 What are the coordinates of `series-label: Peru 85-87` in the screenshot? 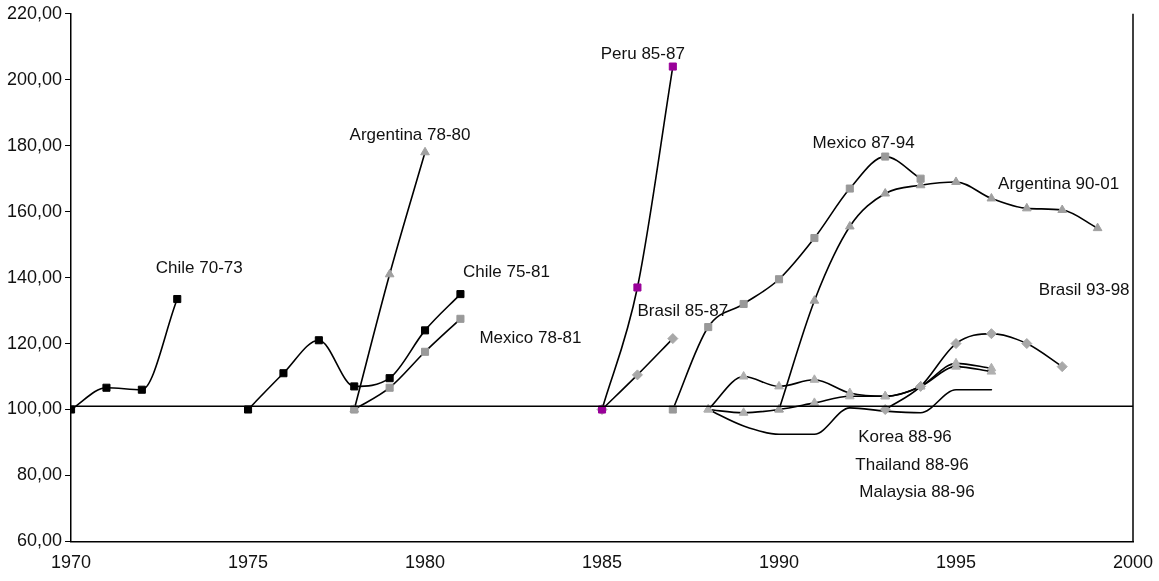 It's located at (642, 54).